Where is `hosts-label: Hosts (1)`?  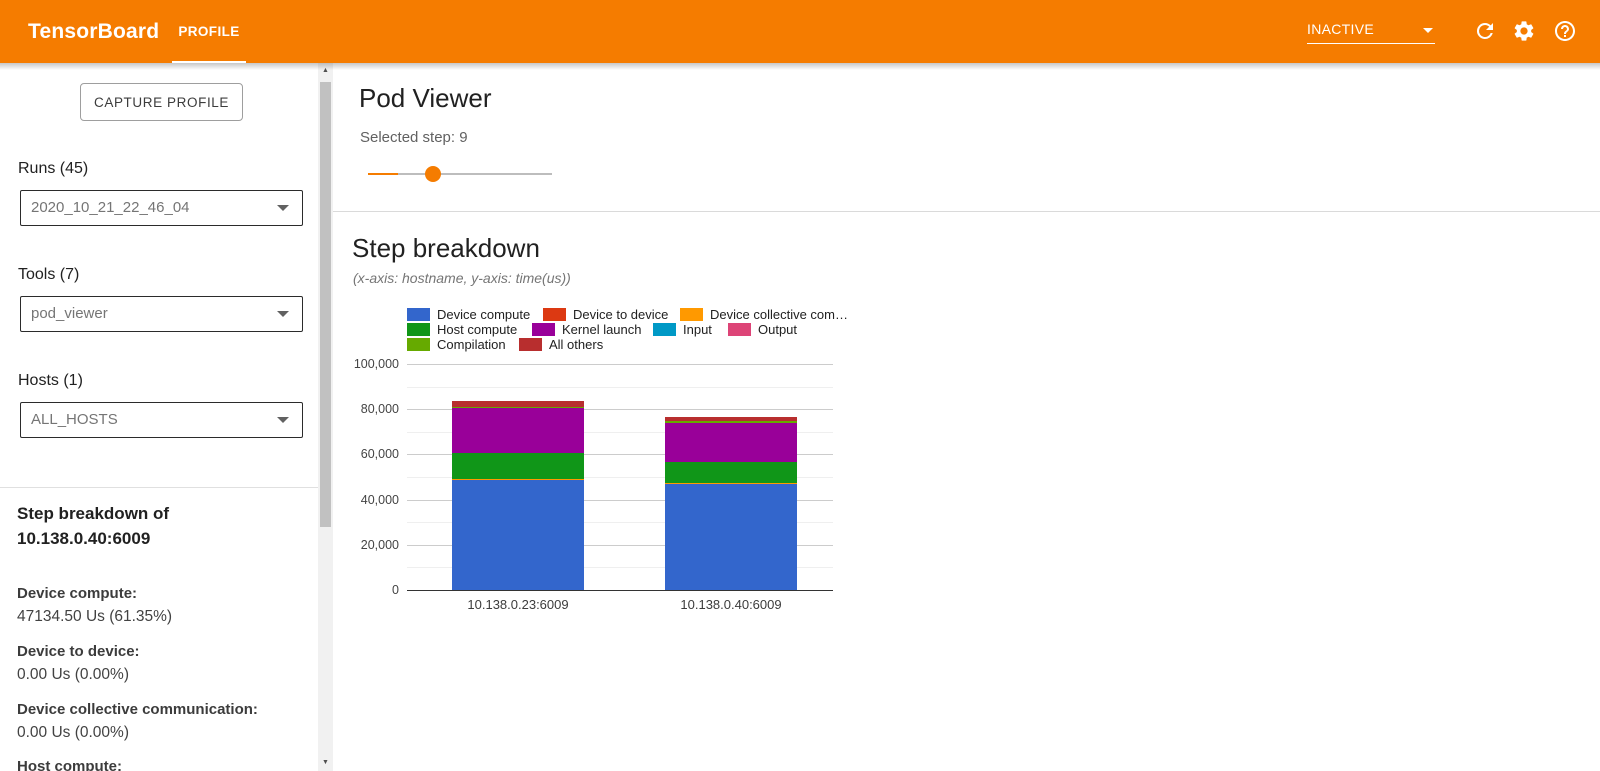
hosts-label: Hosts (1) is located at coordinates (50, 380).